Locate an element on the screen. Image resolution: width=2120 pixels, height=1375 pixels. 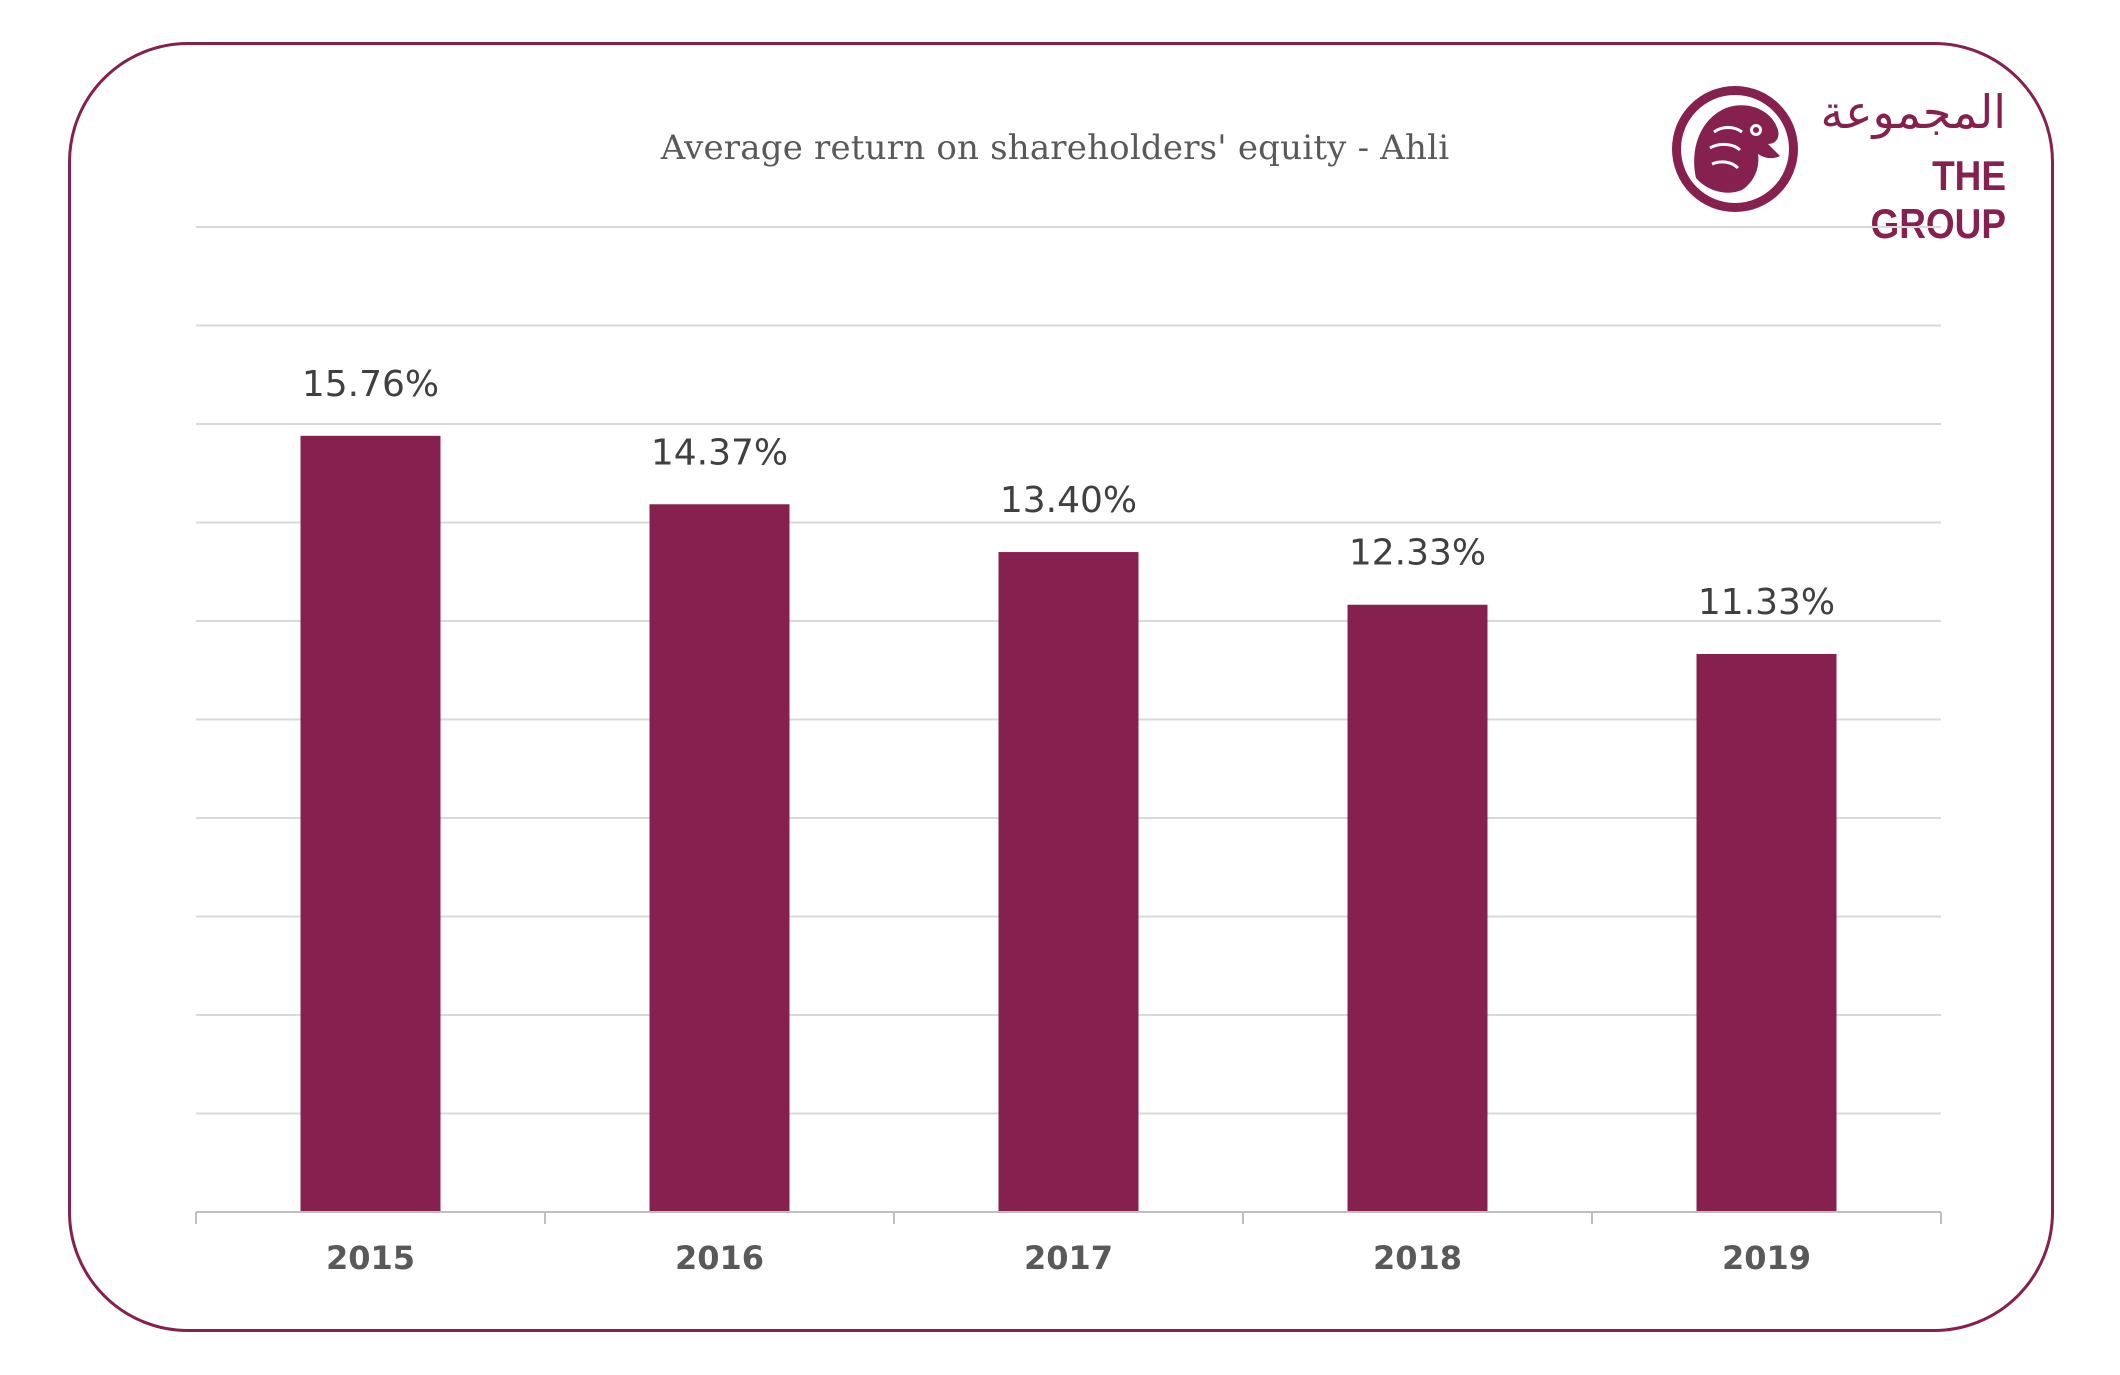
data-label-2015: 15.76% is located at coordinates (370, 384).